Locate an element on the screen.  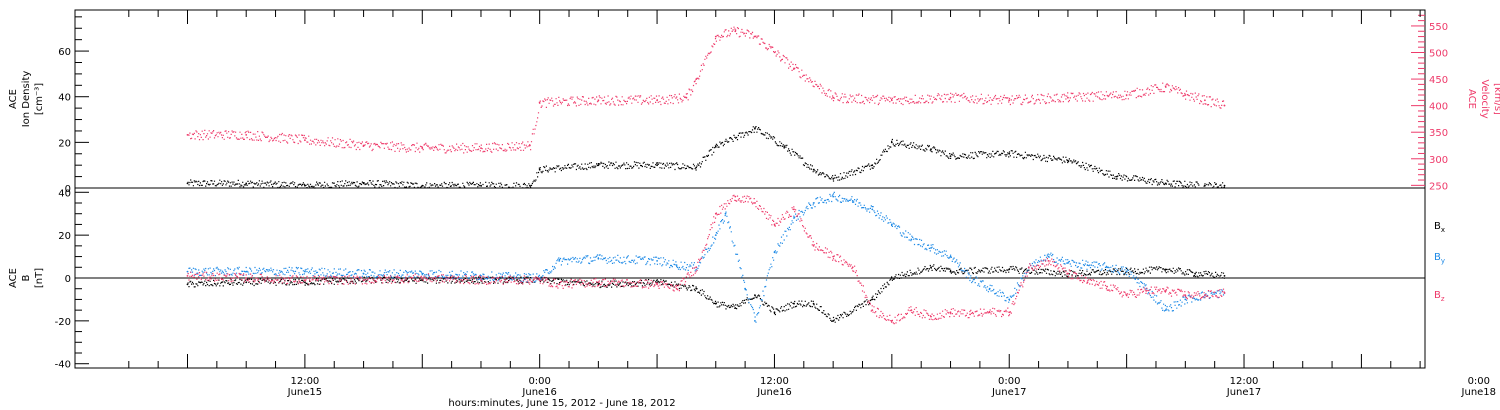
date-tick-label: June15 is located at coordinates (305, 392).